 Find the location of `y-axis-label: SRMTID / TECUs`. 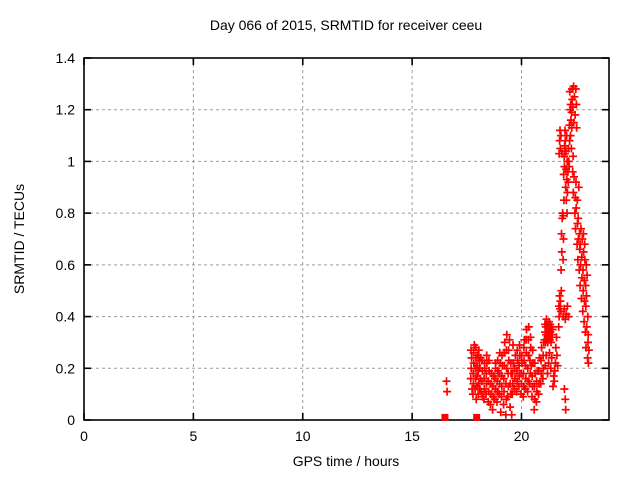

y-axis-label: SRMTID / TECUs is located at coordinates (19, 239).